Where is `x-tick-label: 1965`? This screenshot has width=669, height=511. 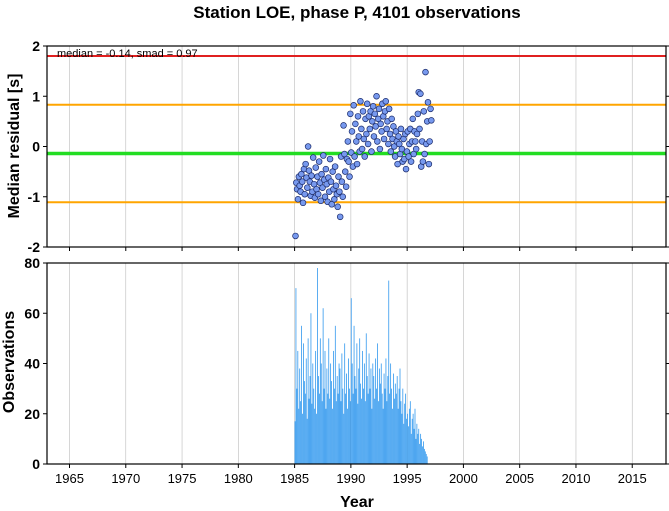
x-tick-label: 1965 is located at coordinates (69, 478).